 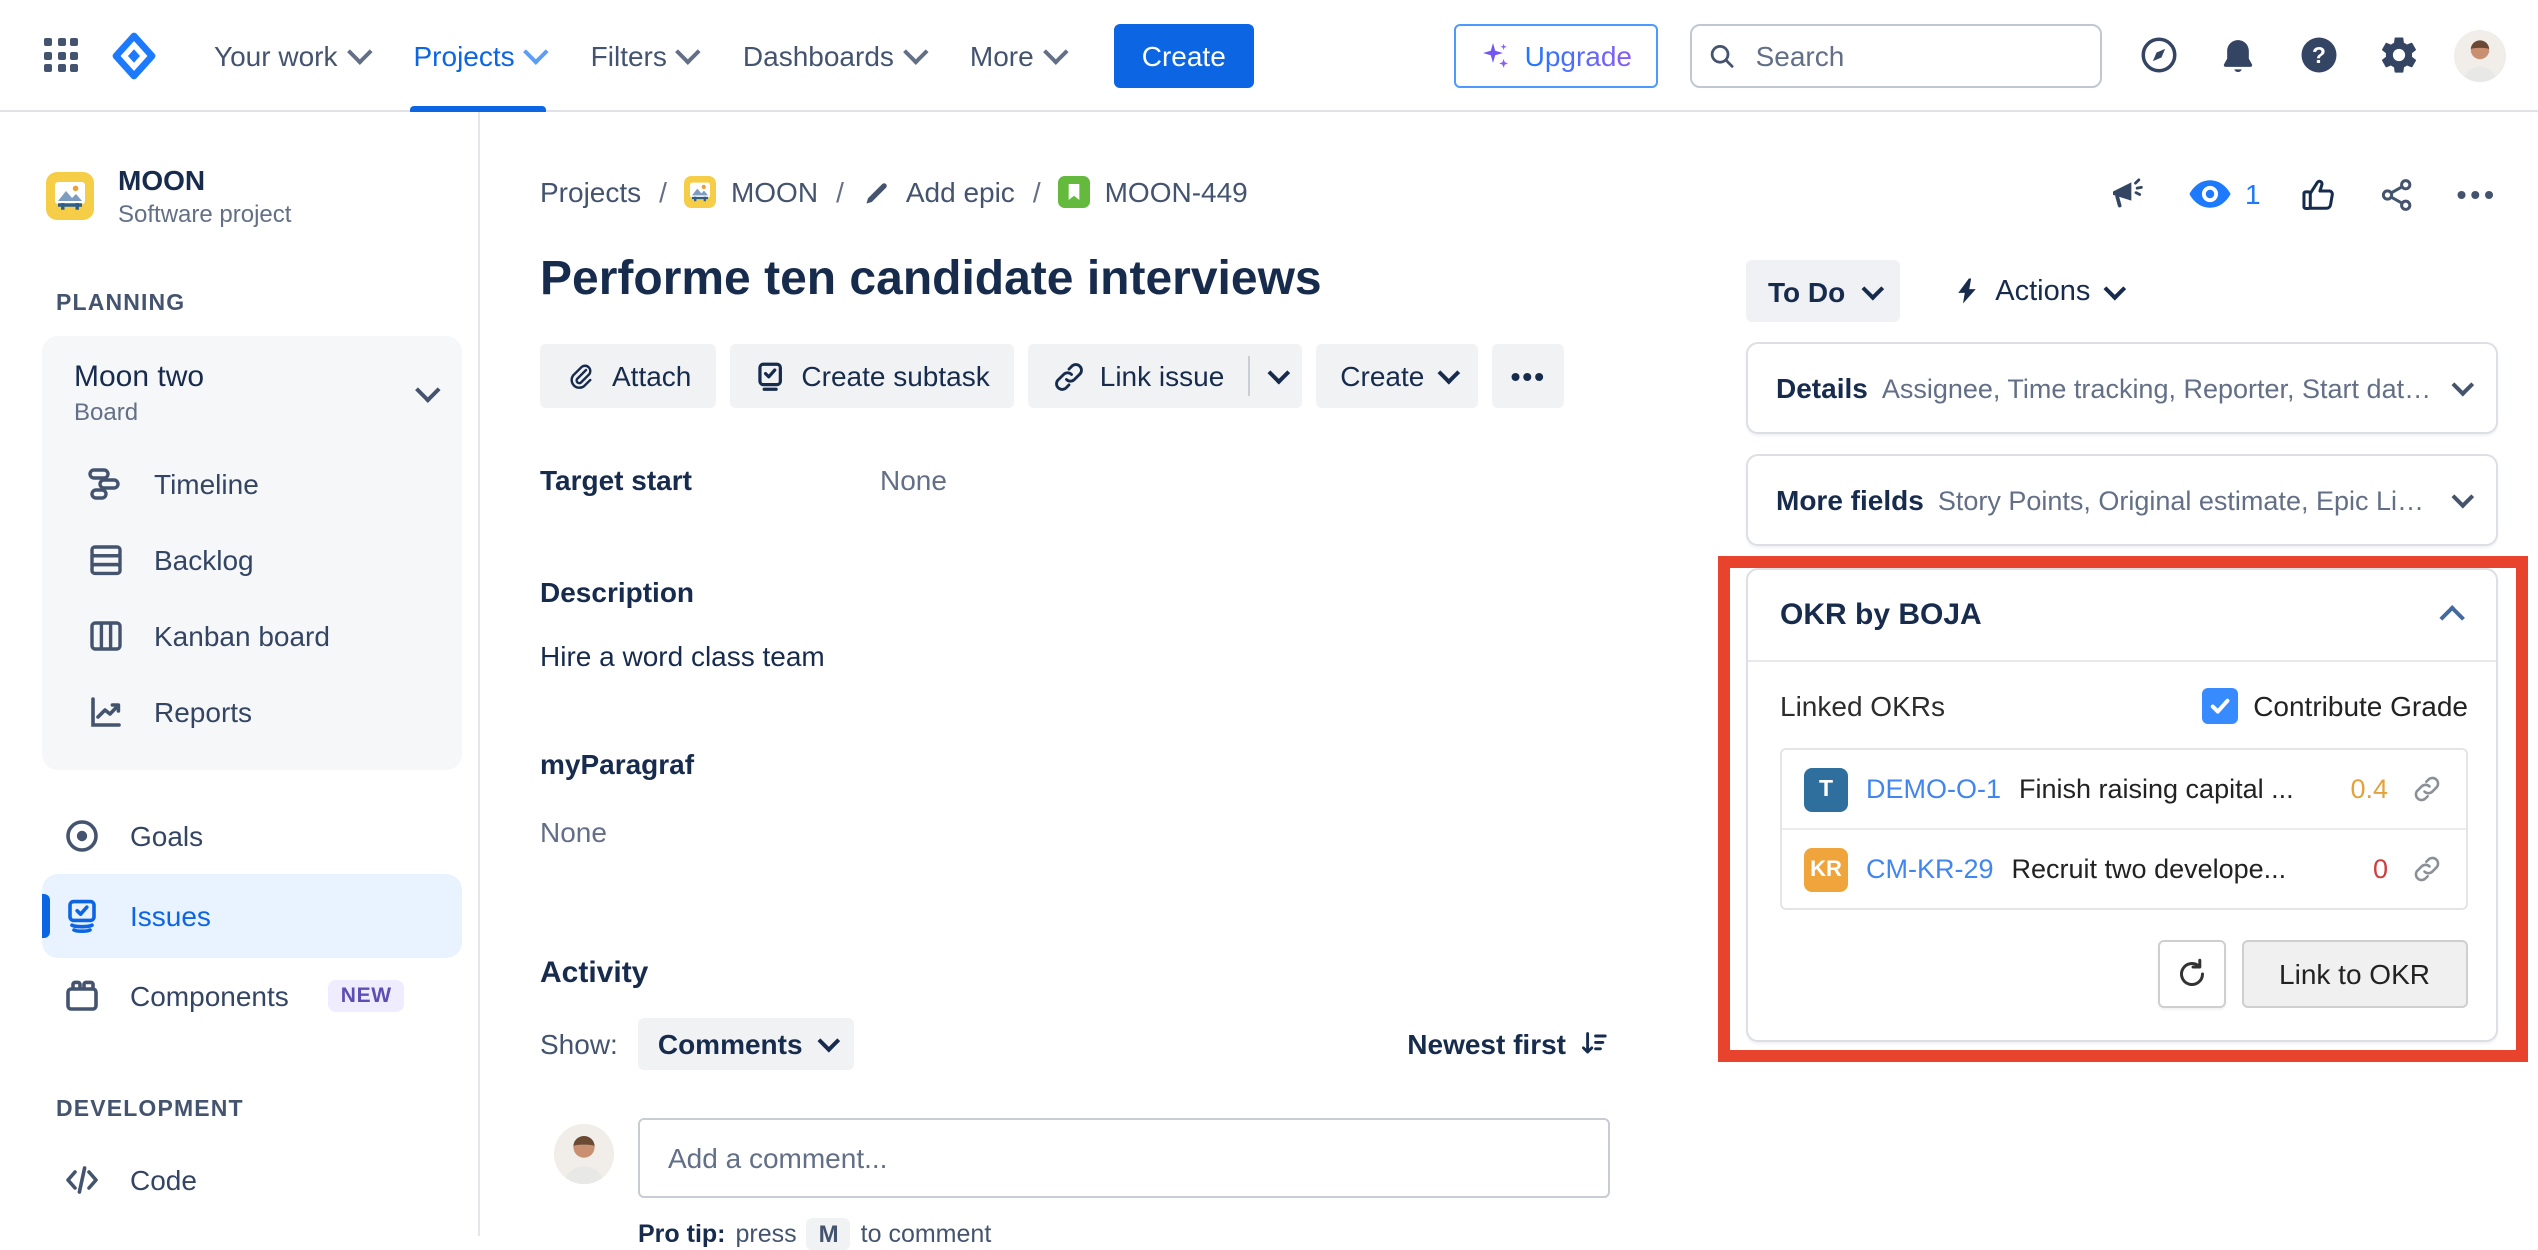 What do you see at coordinates (2129, 194) in the screenshot?
I see `feedback-megaphone-icon` at bounding box center [2129, 194].